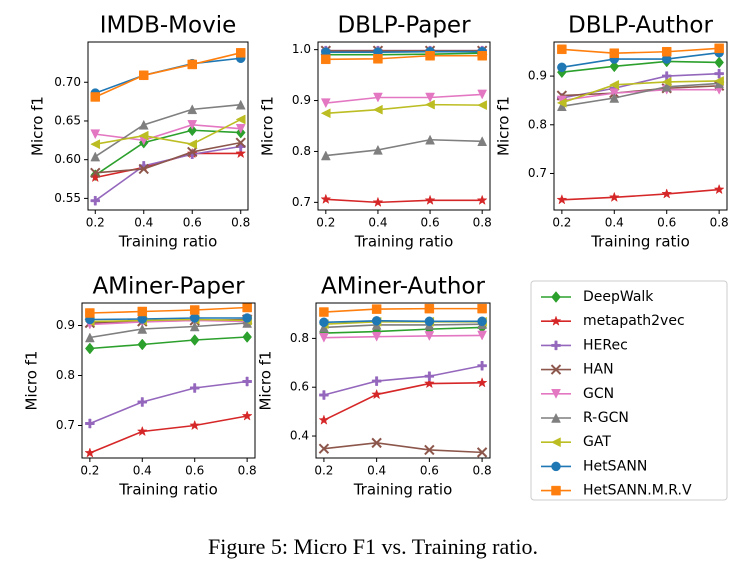  I want to click on y-tick-label: 0.7, so click(65, 425).